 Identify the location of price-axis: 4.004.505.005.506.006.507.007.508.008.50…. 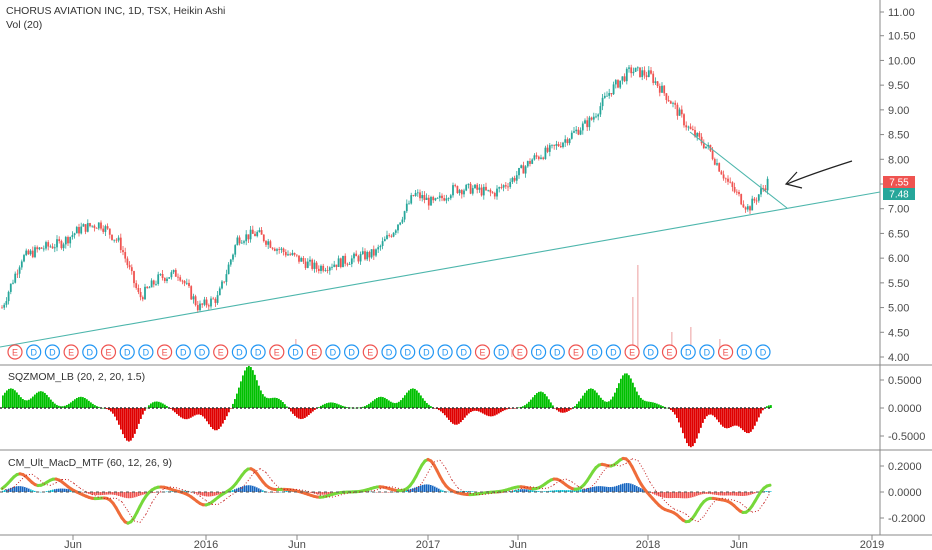
(898, 185).